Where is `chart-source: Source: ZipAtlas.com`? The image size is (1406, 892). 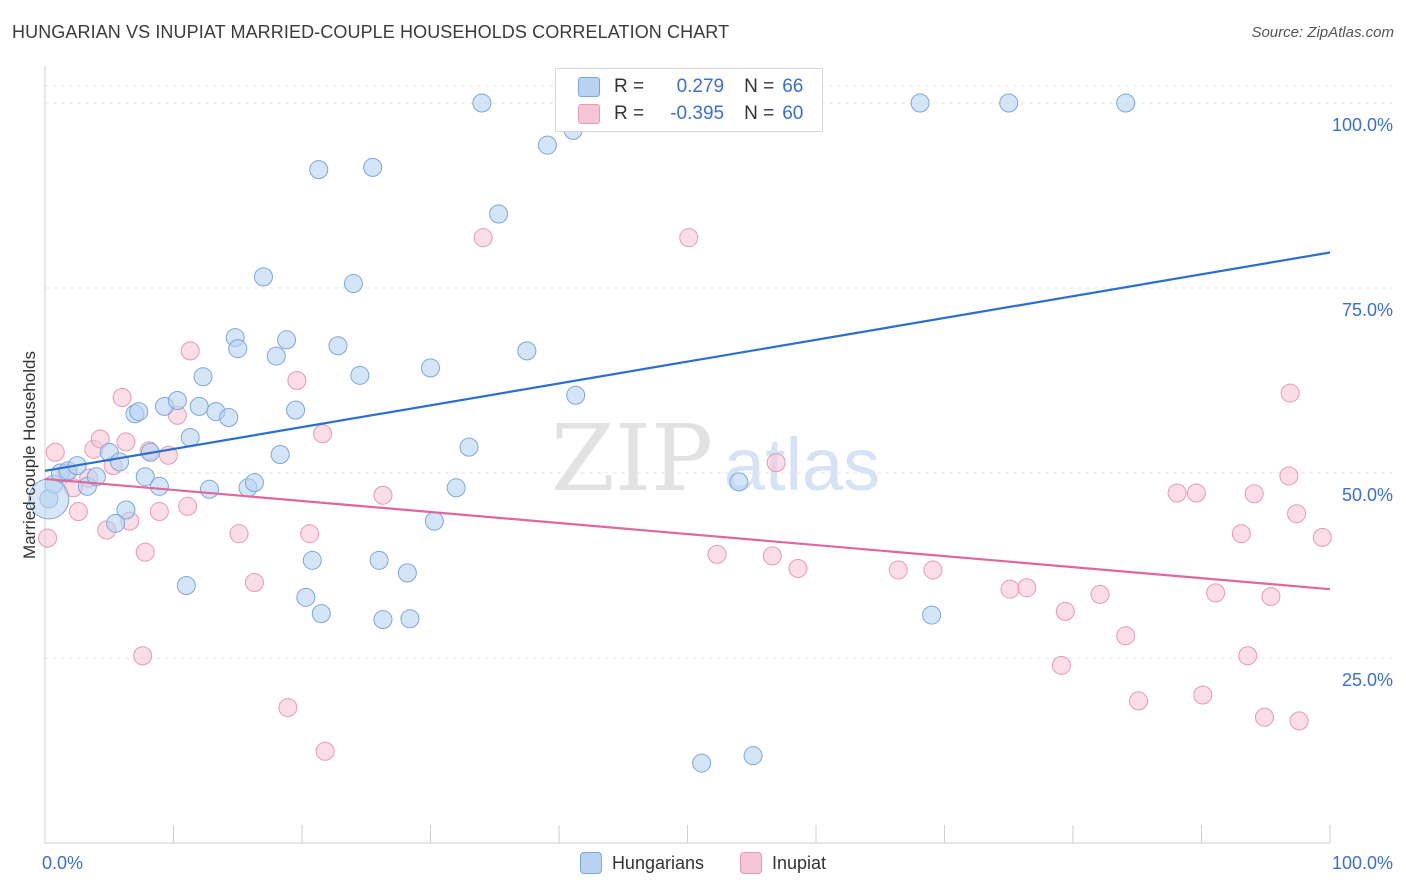
chart-source: Source: ZipAtlas.com is located at coordinates (1322, 32).